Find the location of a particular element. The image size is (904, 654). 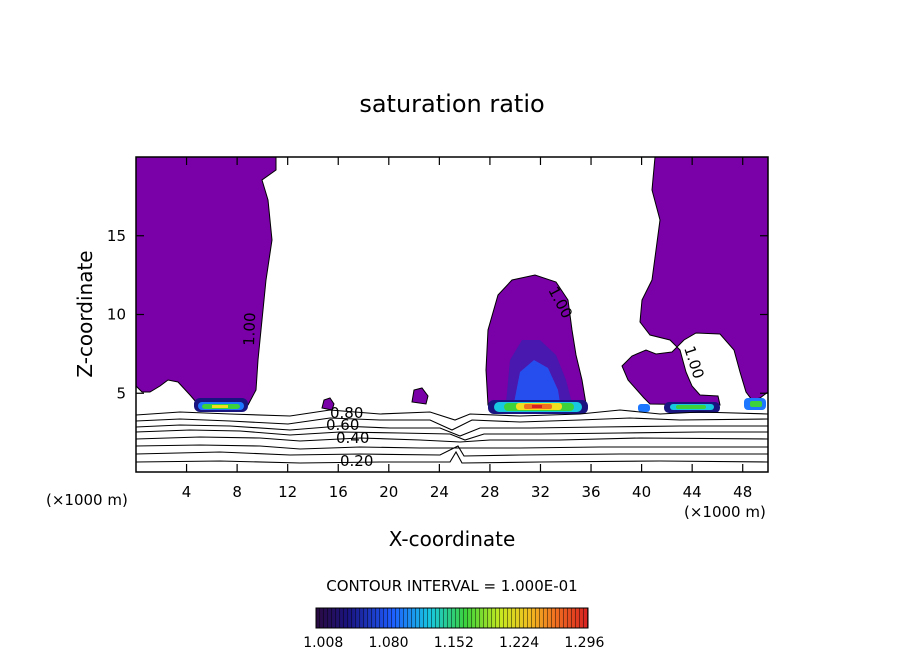

cloud-base-left is located at coordinates (221, 405).